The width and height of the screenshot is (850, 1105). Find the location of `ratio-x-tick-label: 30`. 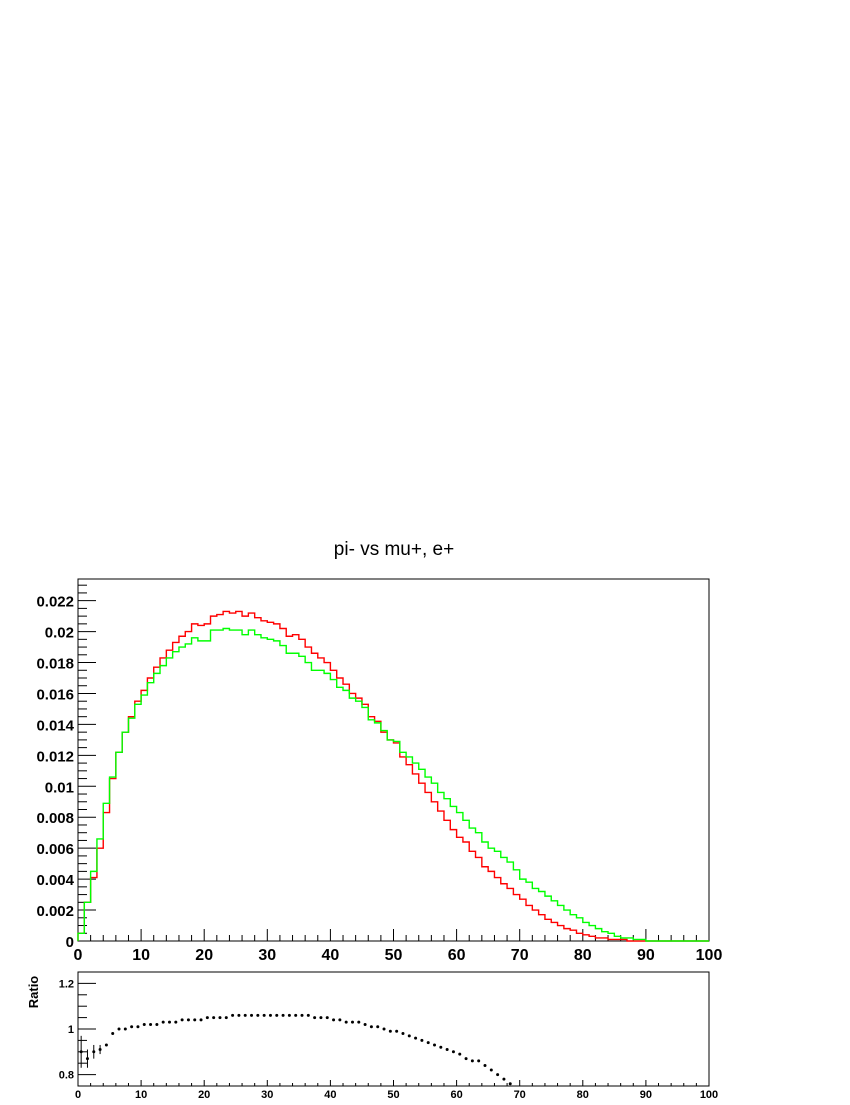

ratio-x-tick-label: 30 is located at coordinates (267, 1094).